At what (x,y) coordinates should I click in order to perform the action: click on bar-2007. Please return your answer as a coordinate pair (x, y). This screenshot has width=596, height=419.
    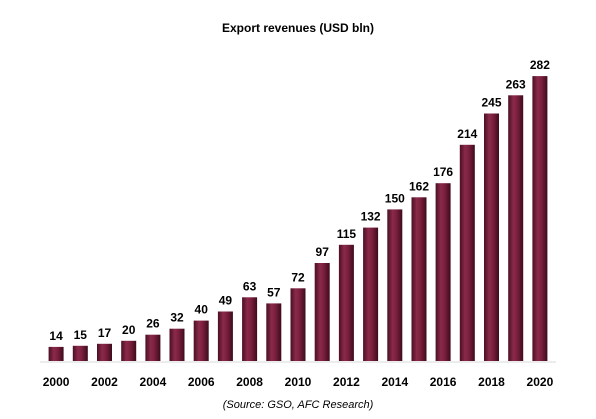
    Looking at the image, I should click on (225, 336).